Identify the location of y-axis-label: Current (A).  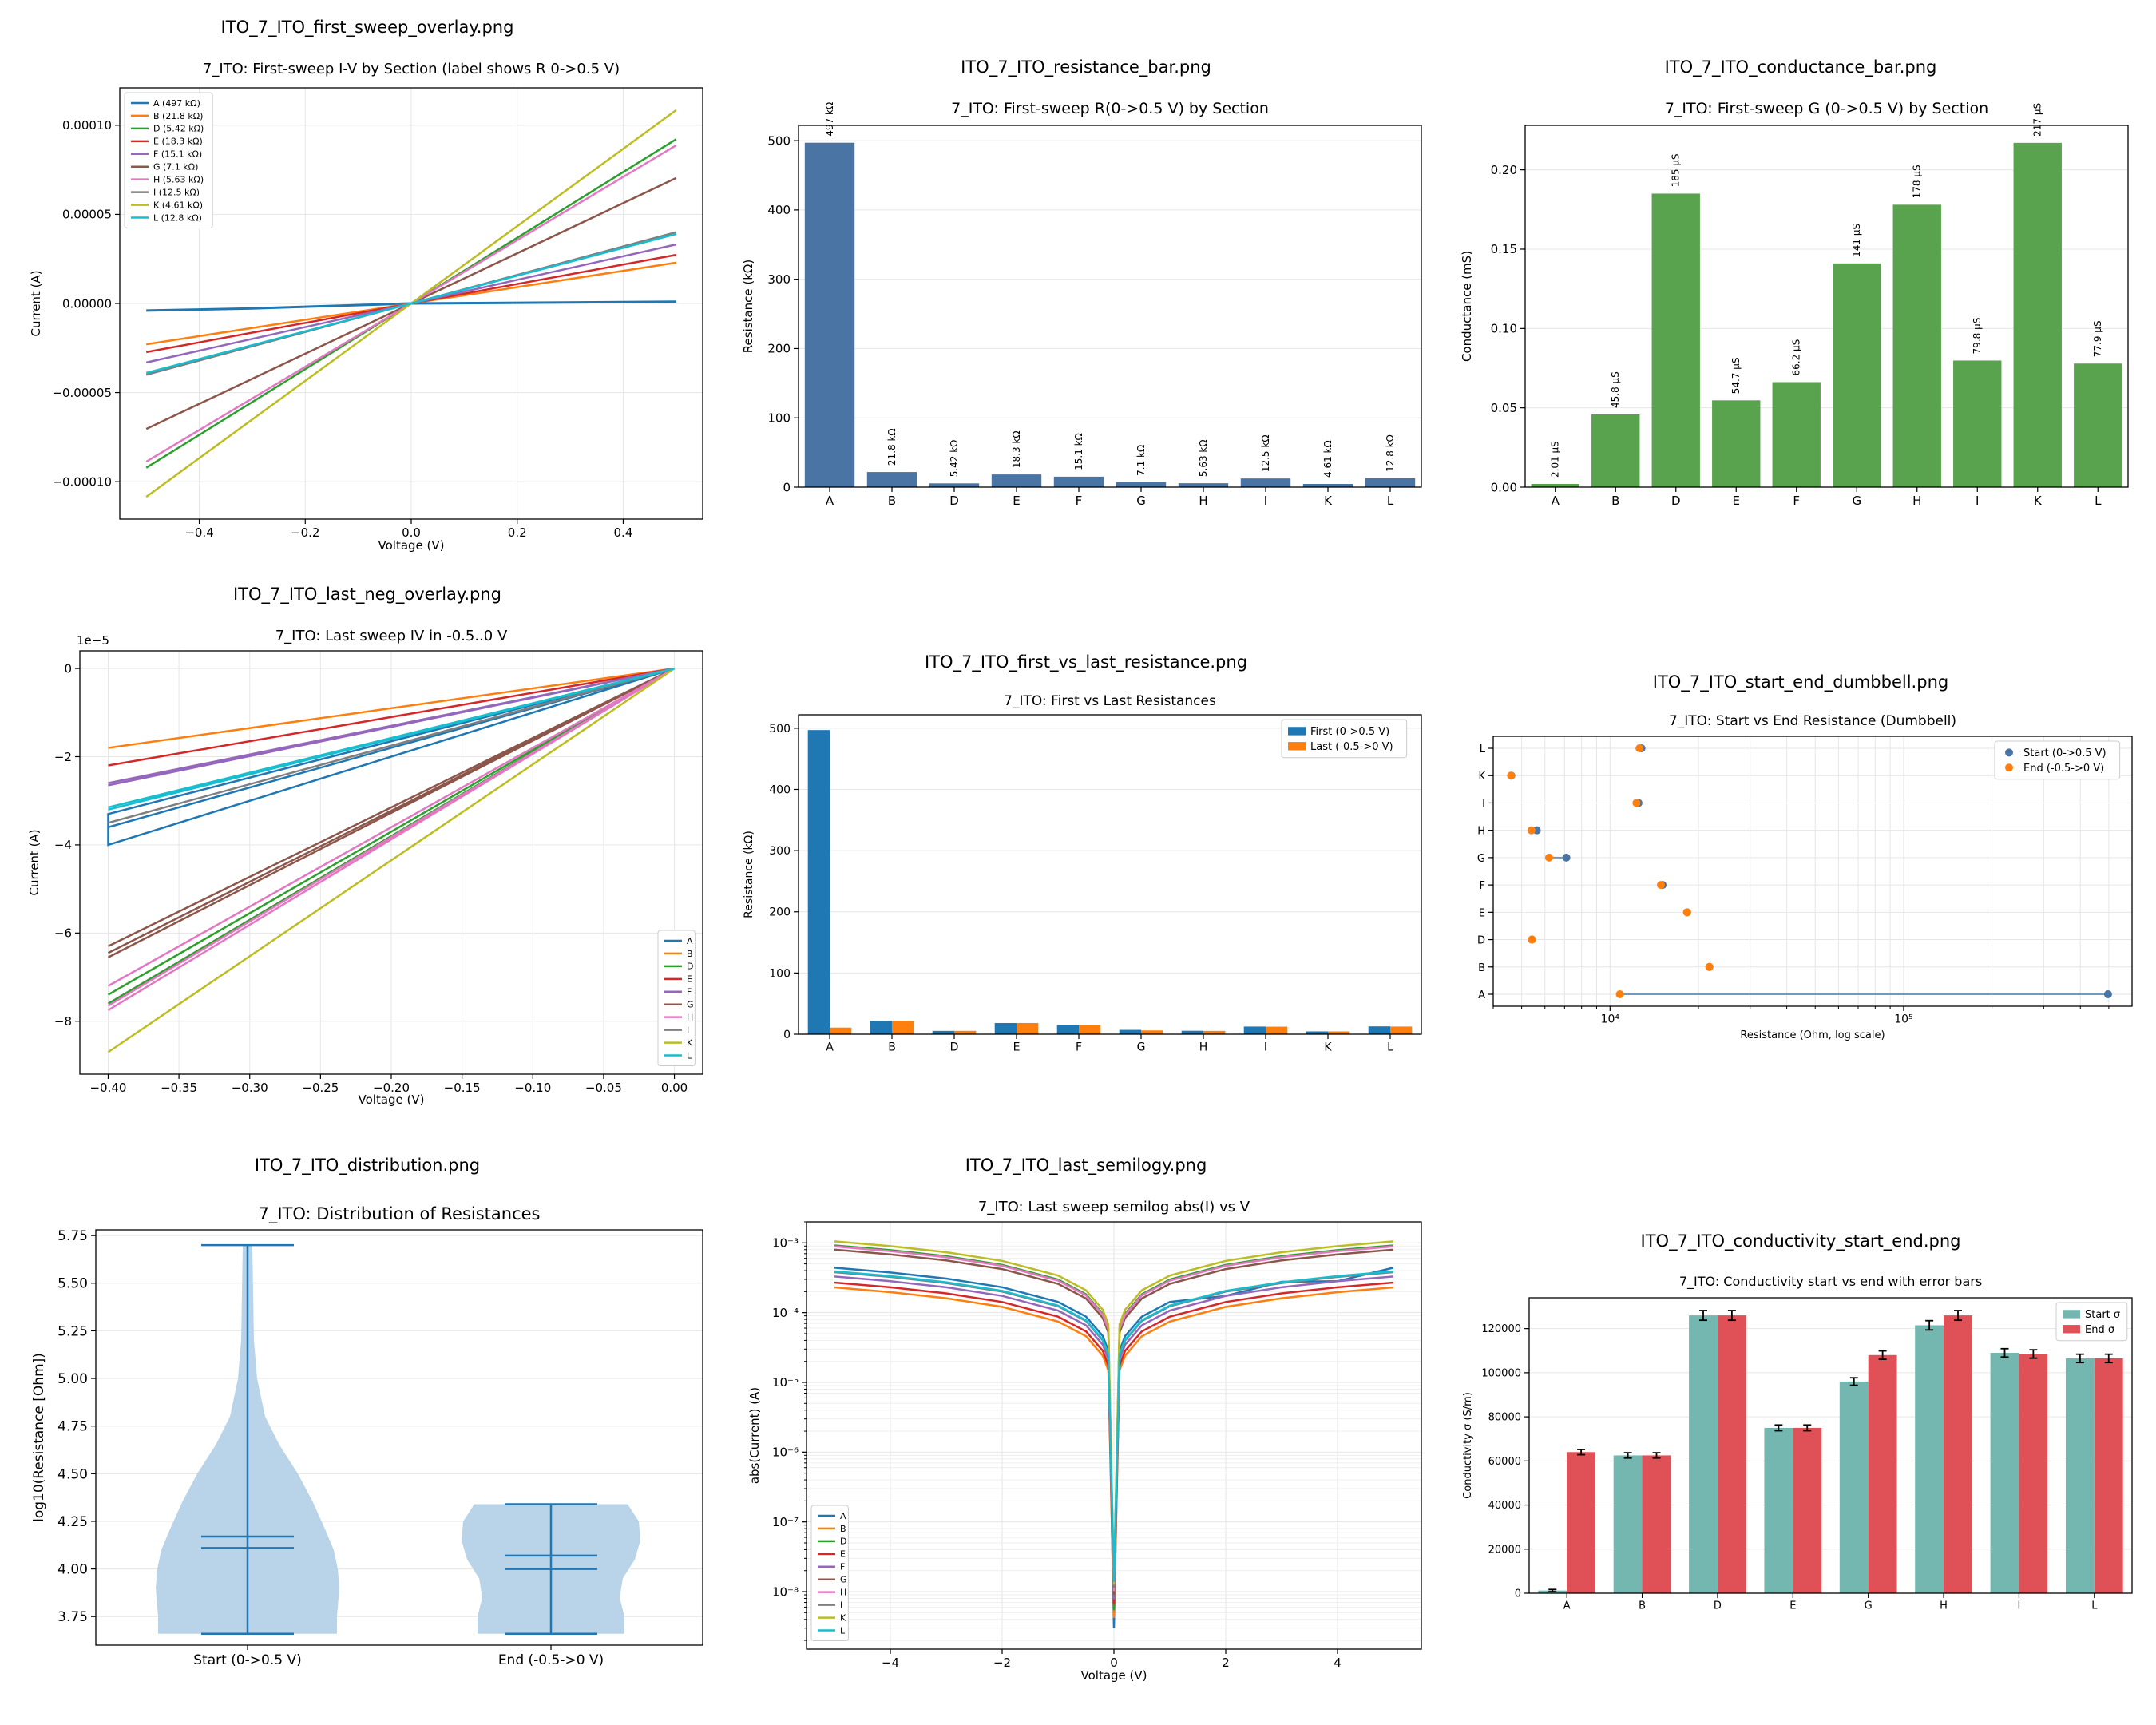
(34, 862).